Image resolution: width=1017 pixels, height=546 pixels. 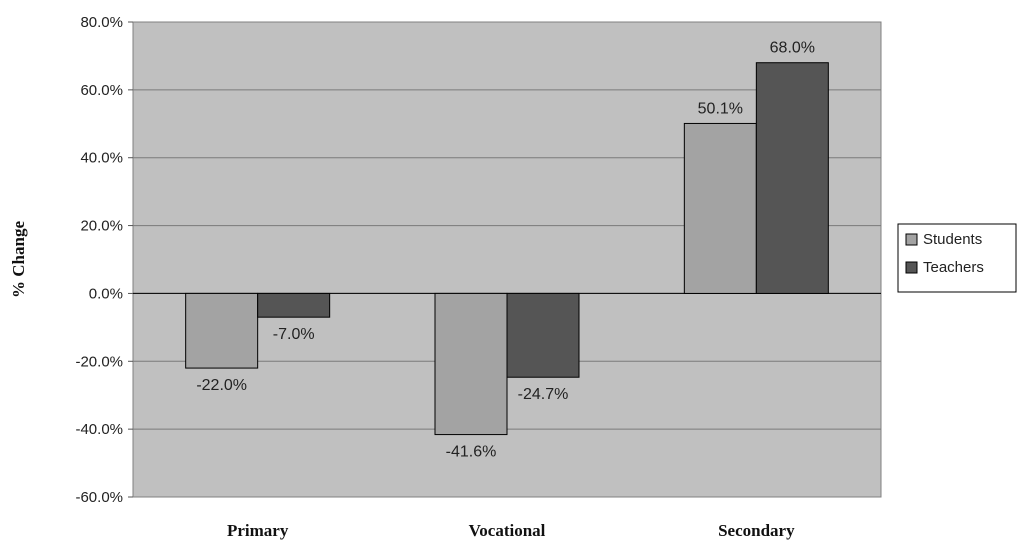 I want to click on y-tick-label: 0.0%, so click(x=106, y=293).